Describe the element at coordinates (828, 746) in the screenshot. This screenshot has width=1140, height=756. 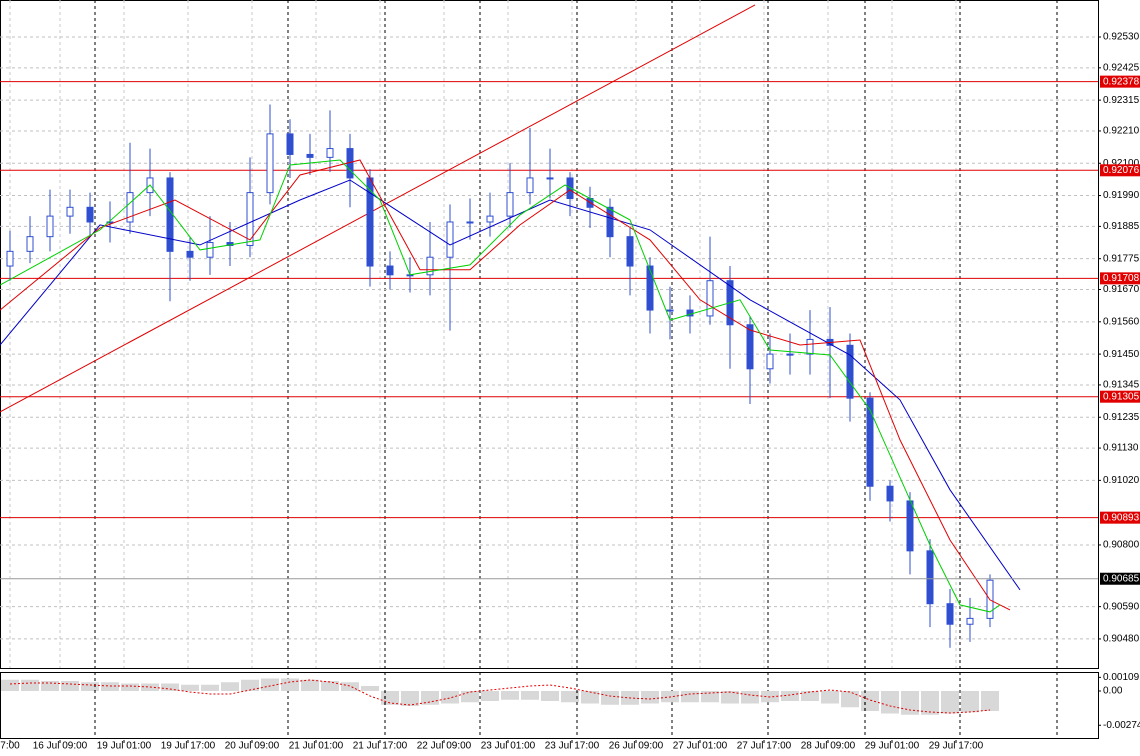
I see `x-tick-label: 28 Jul 09:00` at that location.